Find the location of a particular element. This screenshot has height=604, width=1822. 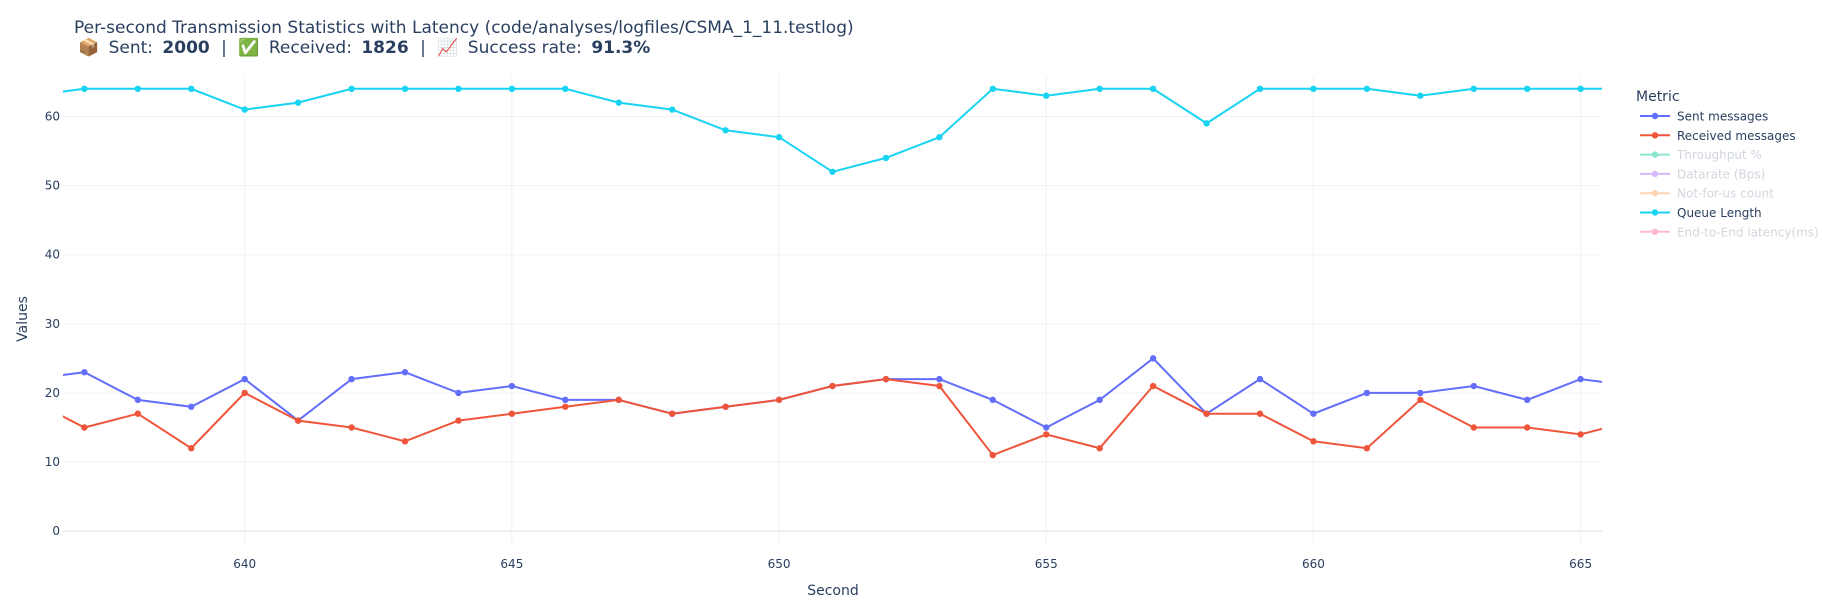

legend-label: Throughput % is located at coordinates (1719, 155).